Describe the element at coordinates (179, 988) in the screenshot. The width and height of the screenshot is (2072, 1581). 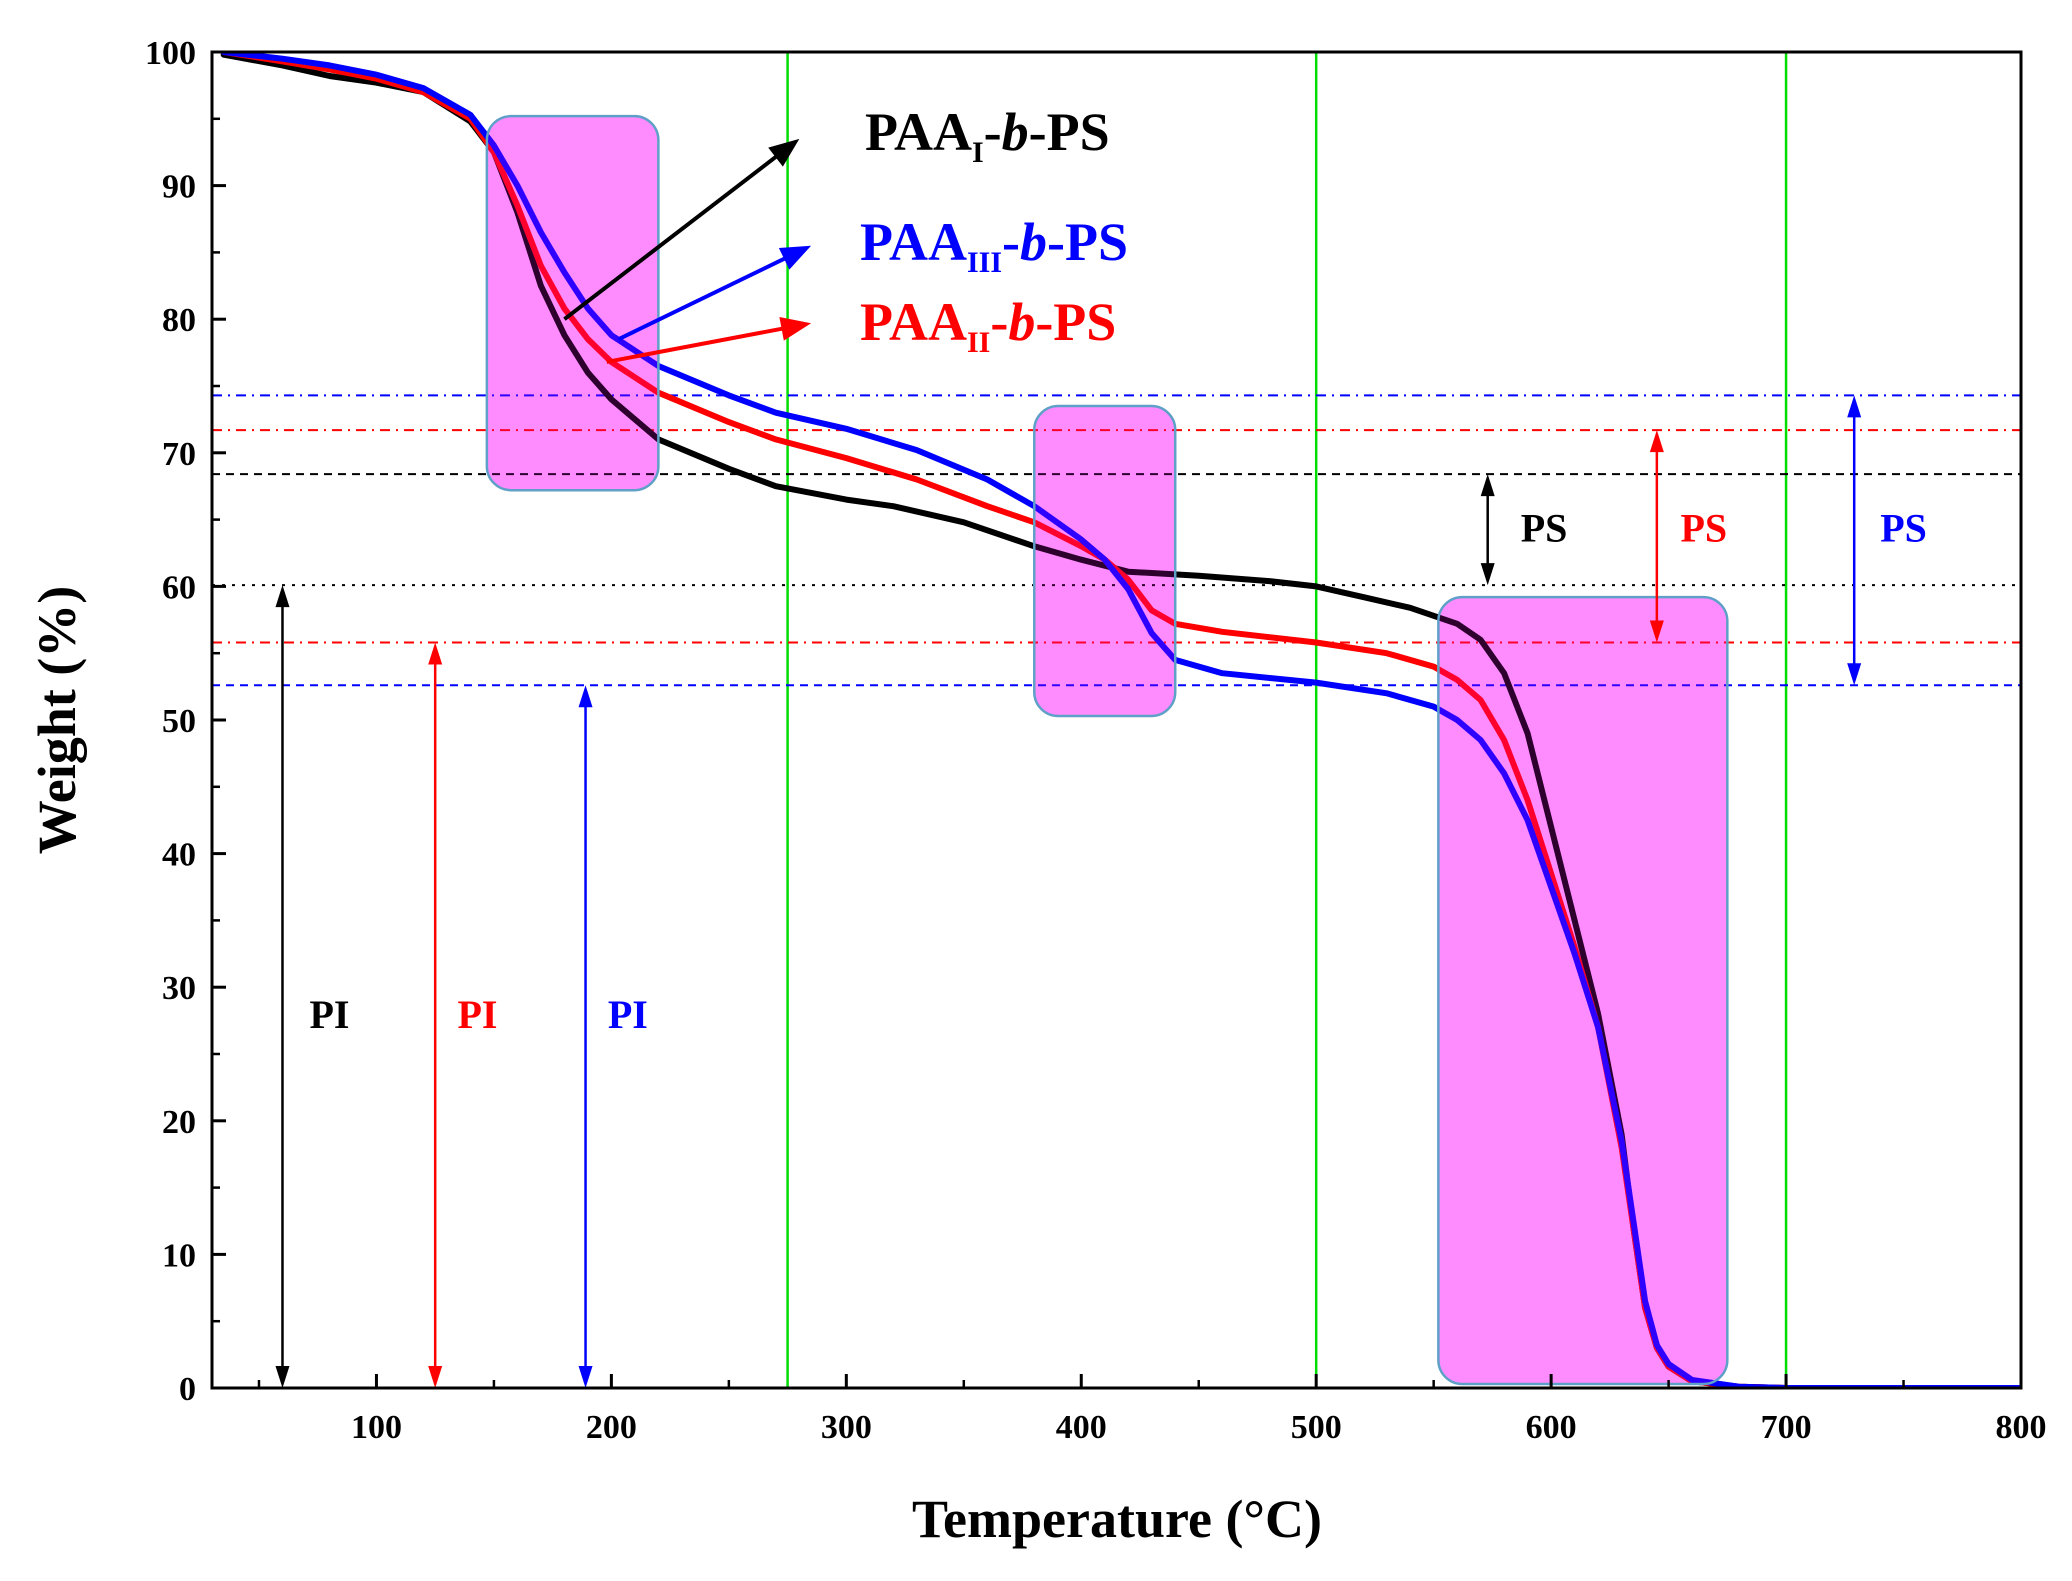
I see `y-tick-label-30: 30` at that location.